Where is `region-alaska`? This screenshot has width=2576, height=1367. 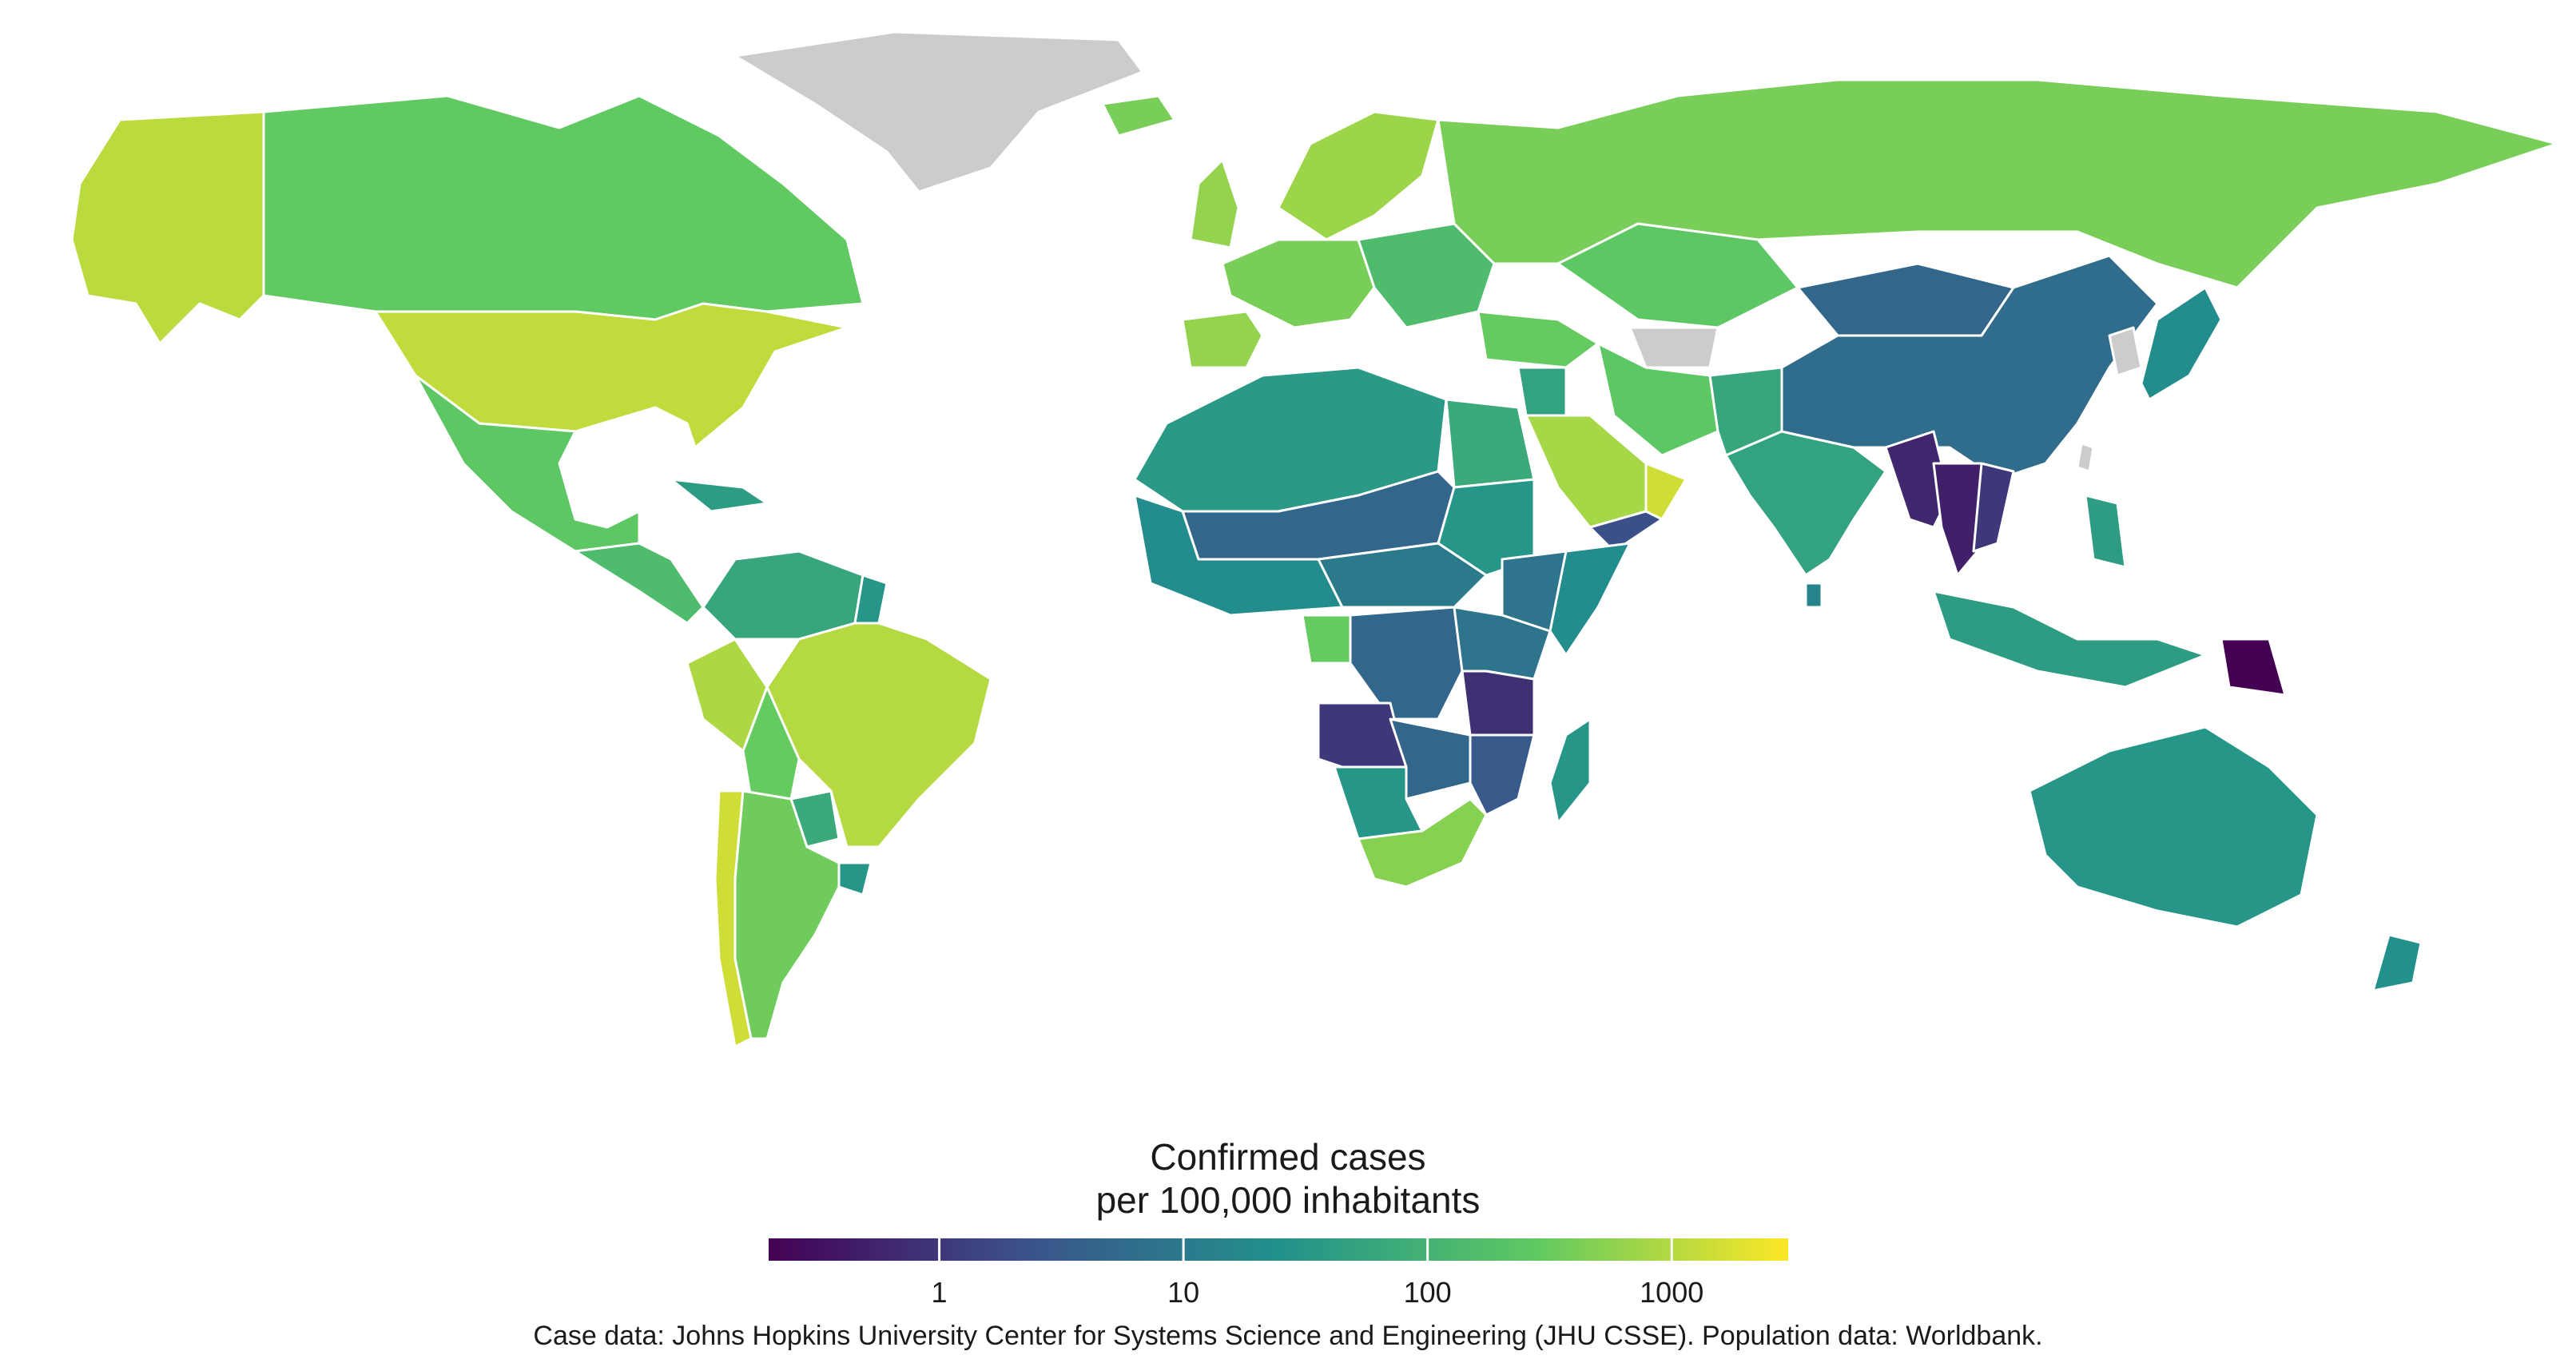 region-alaska is located at coordinates (167, 227).